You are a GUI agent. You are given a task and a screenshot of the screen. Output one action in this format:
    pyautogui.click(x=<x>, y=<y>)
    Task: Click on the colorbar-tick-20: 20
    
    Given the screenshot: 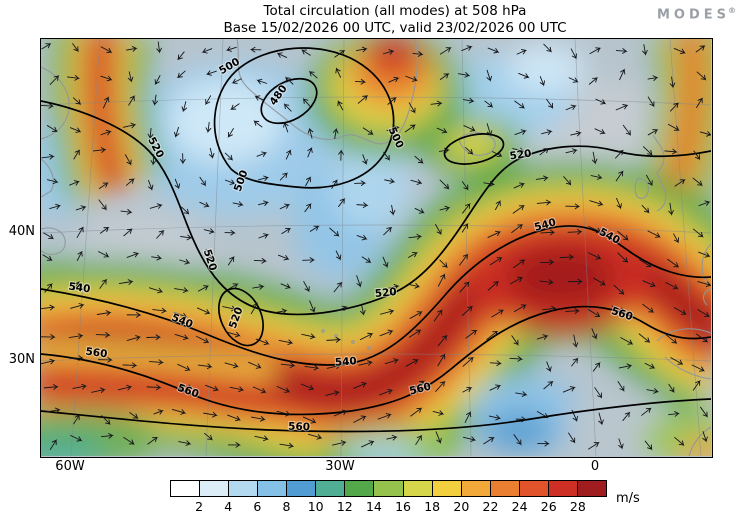 What is the action you would take?
    pyautogui.click(x=461, y=506)
    